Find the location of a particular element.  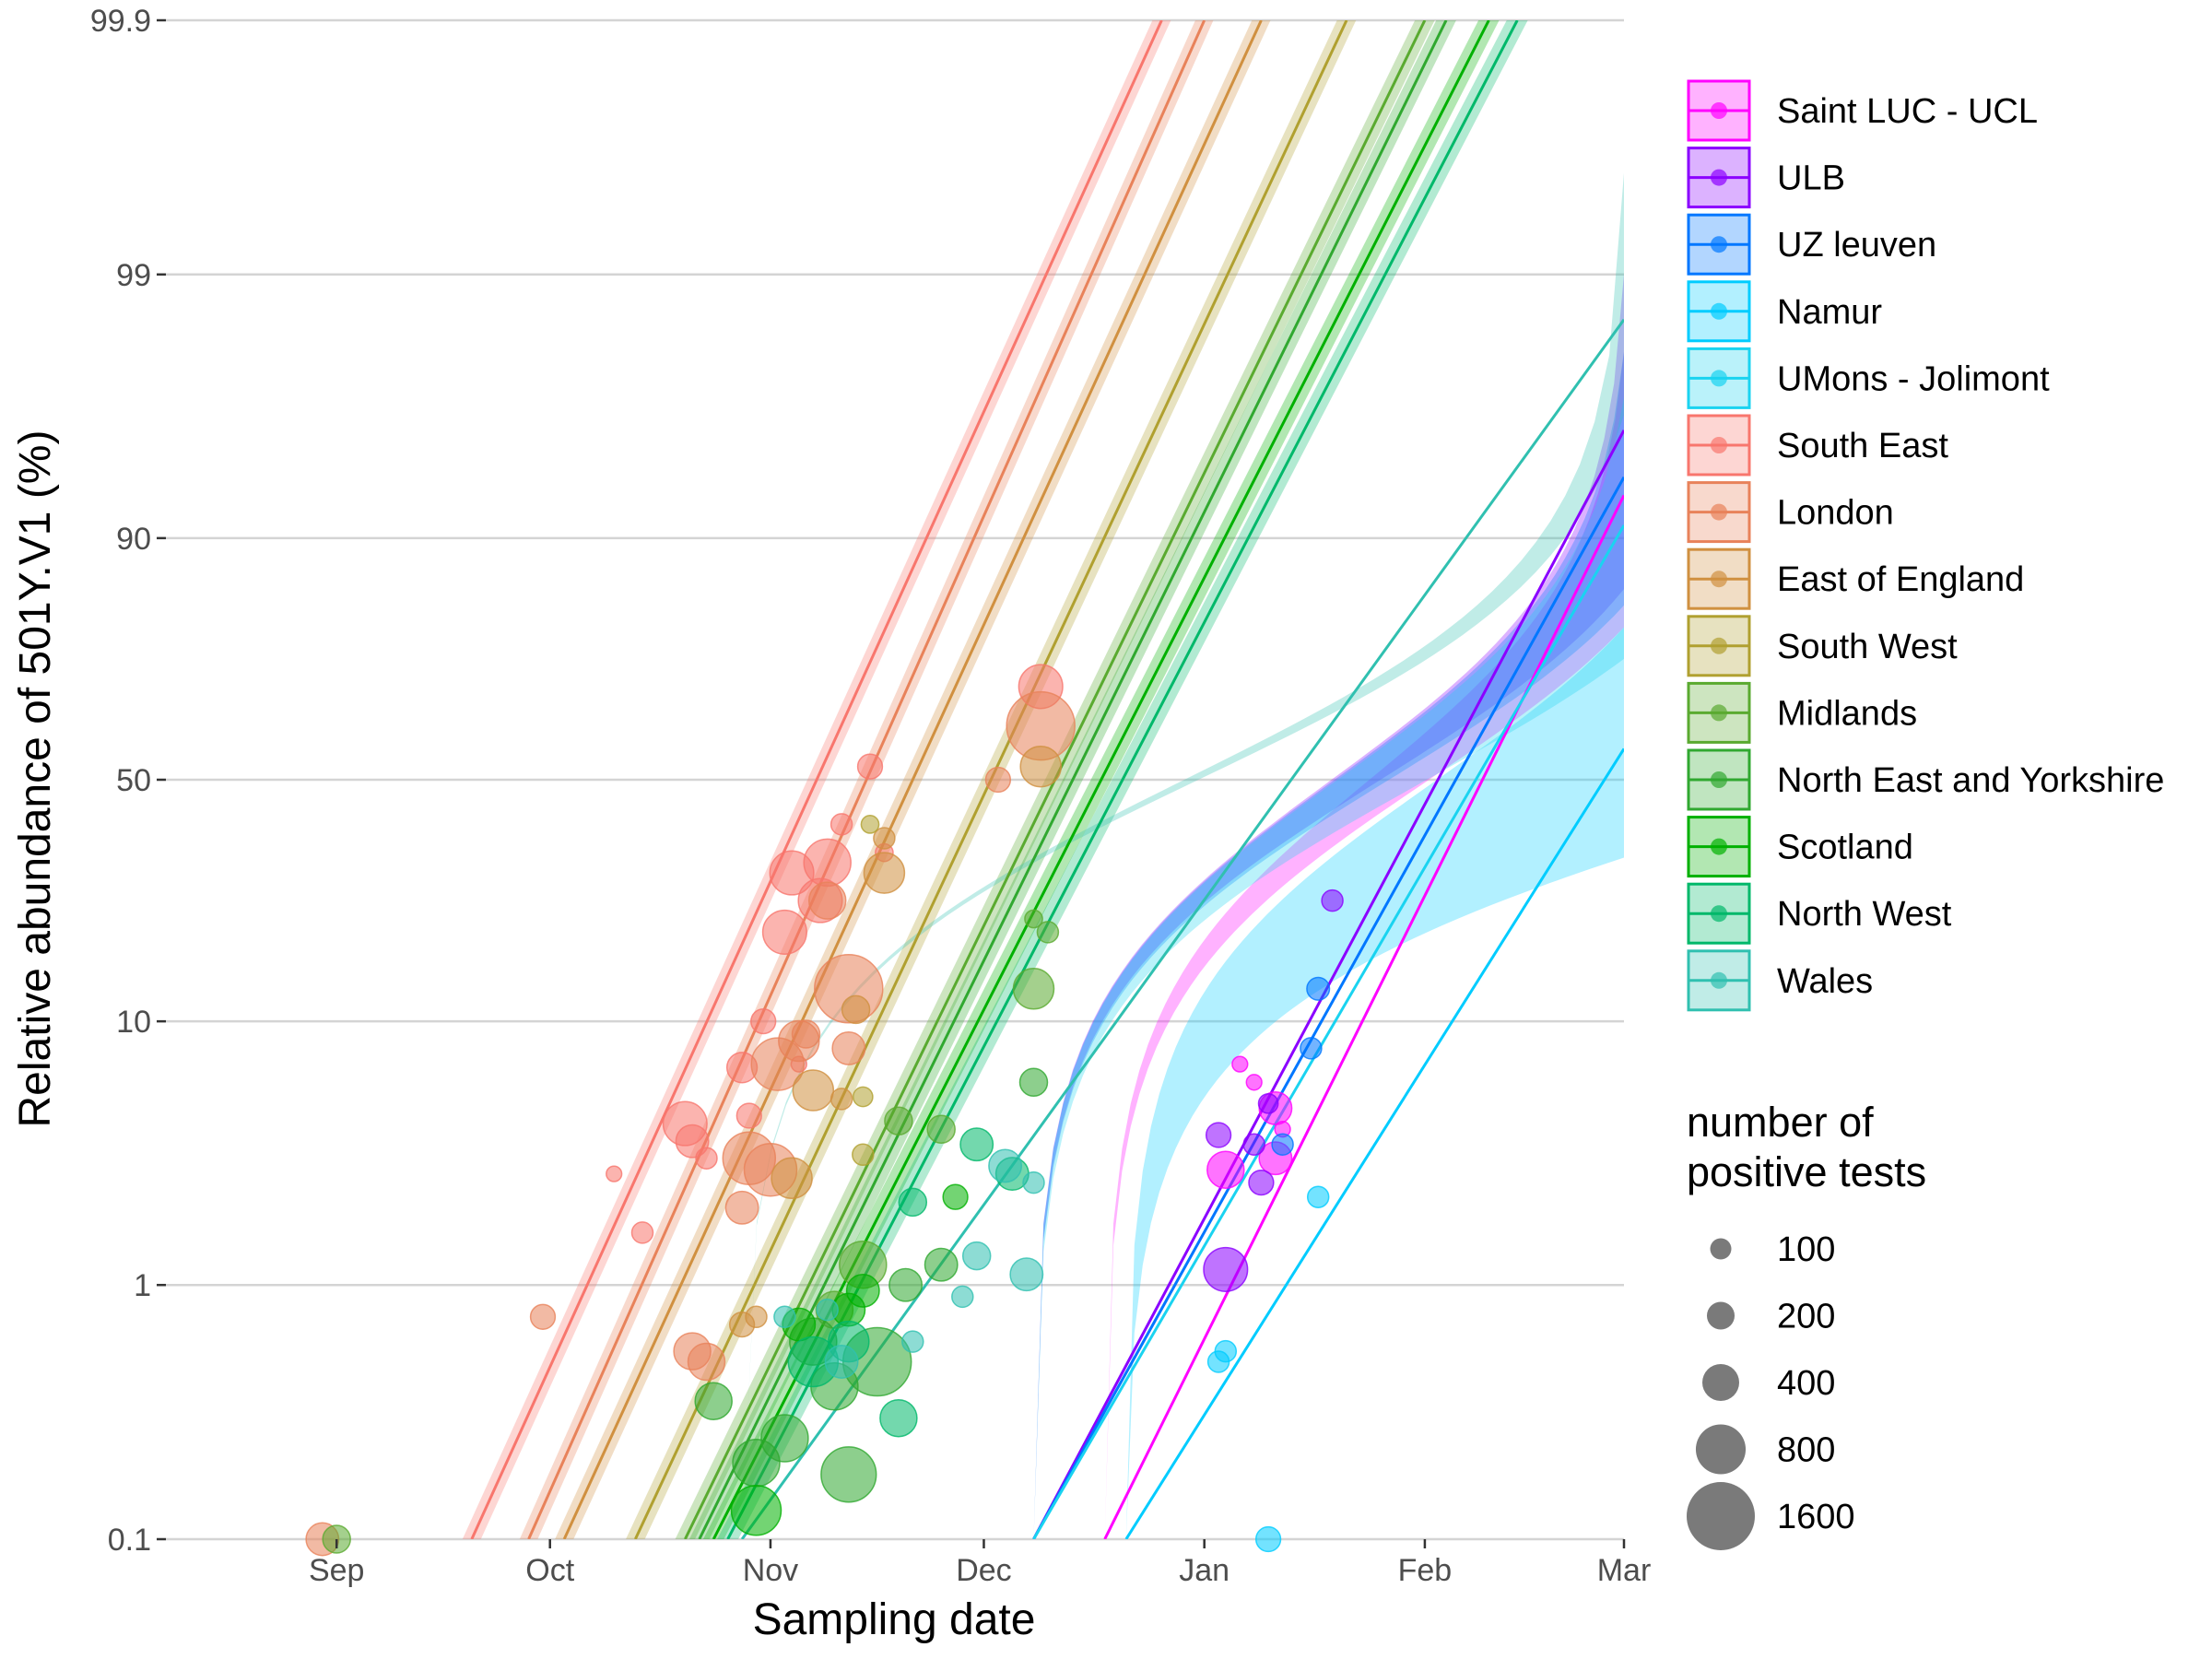

legend-item: Saint LUC - UCL is located at coordinates (1862, 110).